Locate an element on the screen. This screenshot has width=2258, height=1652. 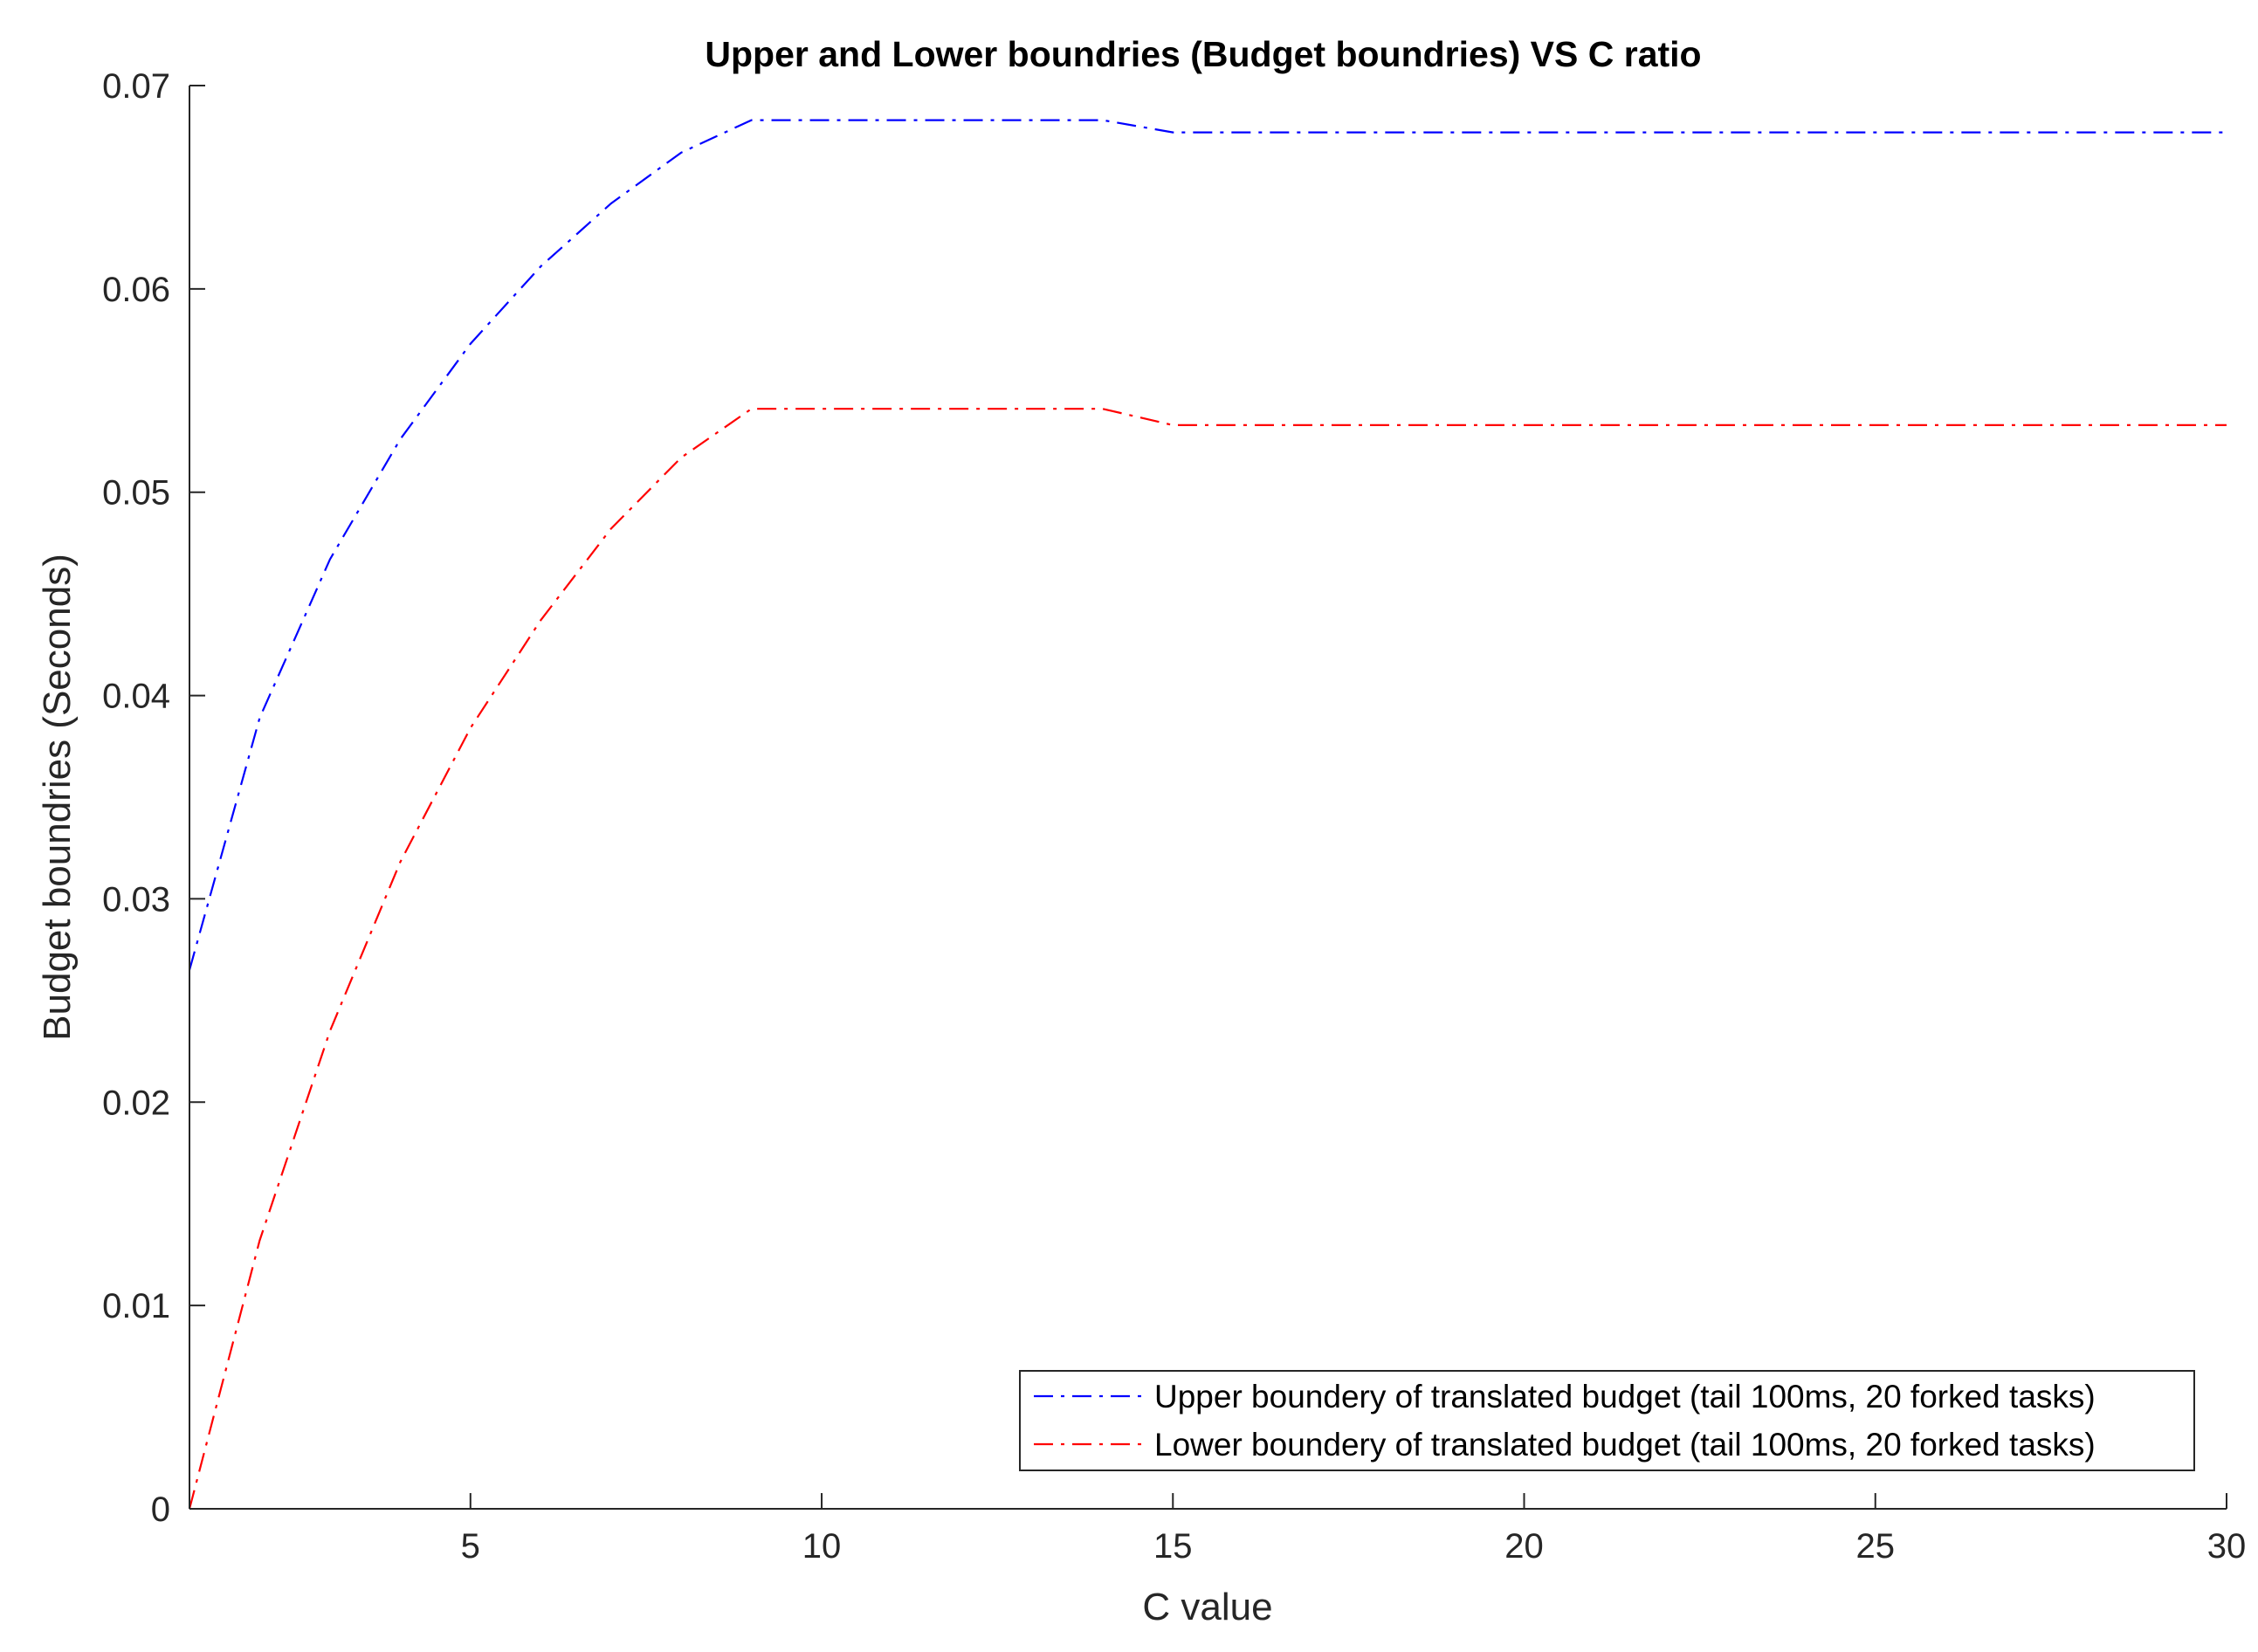
y-ticks: 0 0.01 0.02 0.03 0.04 0.05 0.06 0.07 is located at coordinates (153, 798).